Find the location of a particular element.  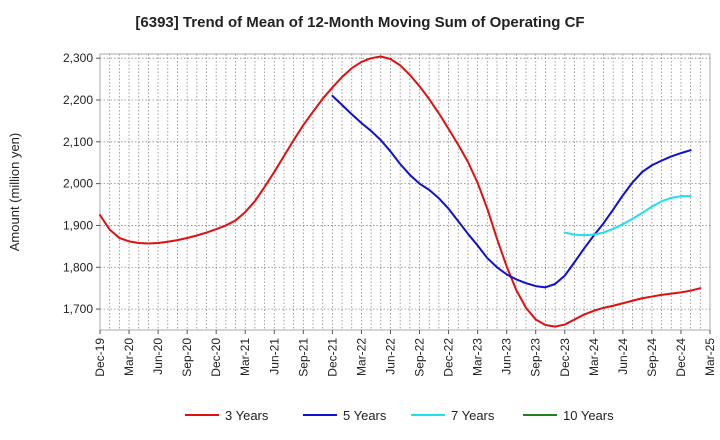

legend-label: 3 Years is located at coordinates (247, 415).